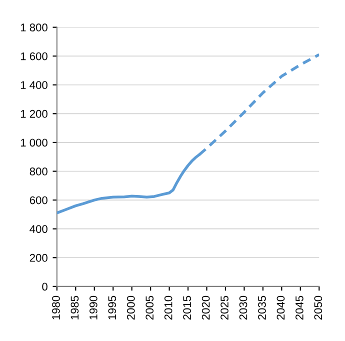 The height and width of the screenshot is (341, 345). What do you see at coordinates (280, 308) in the screenshot?
I see `x-tick-label: 2040` at bounding box center [280, 308].